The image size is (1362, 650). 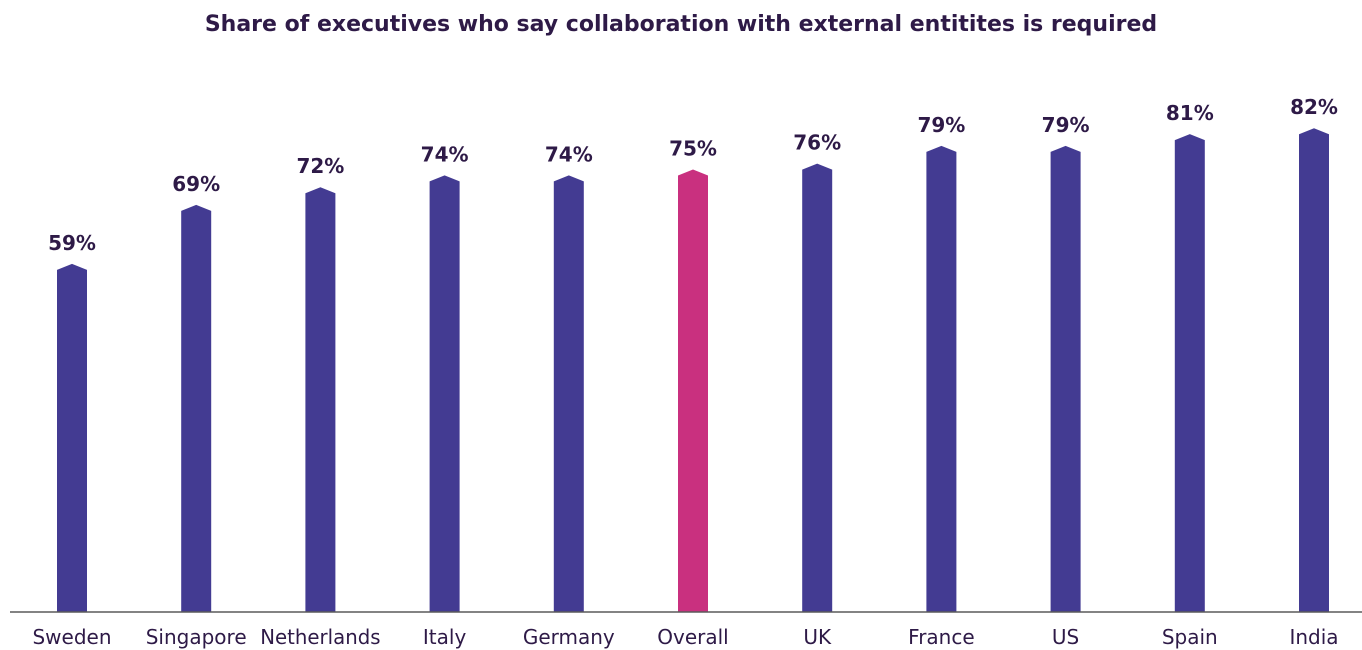 I want to click on bar-sweden, so click(x=72, y=437).